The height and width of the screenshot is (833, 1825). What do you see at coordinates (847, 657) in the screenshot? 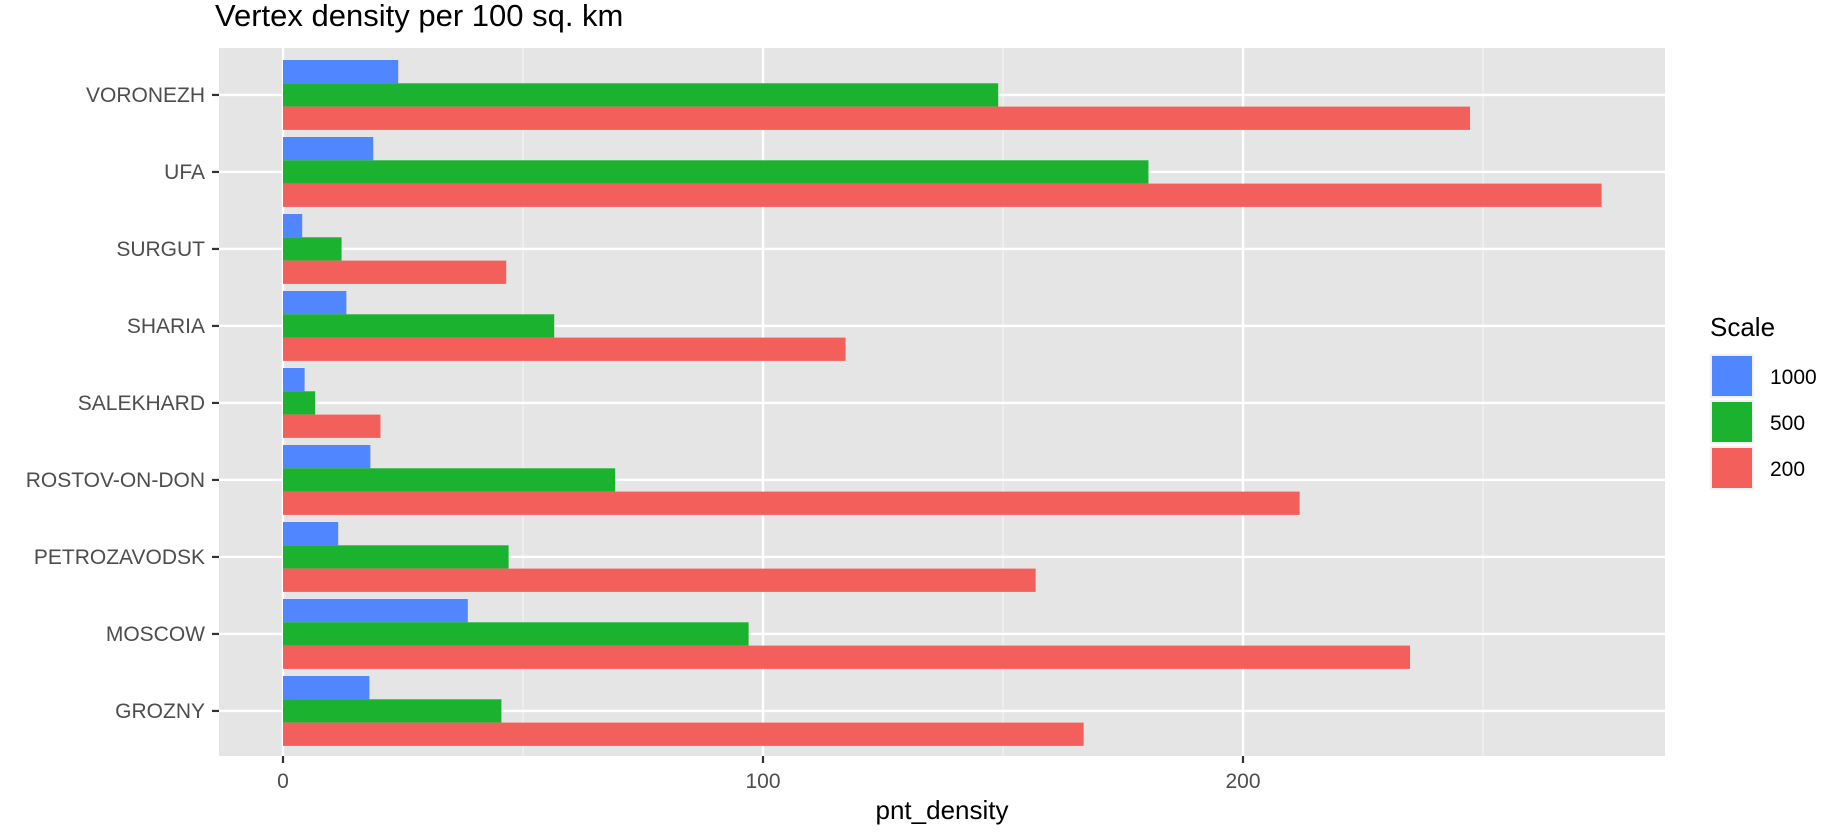
I see `bar-200-moscow` at bounding box center [847, 657].